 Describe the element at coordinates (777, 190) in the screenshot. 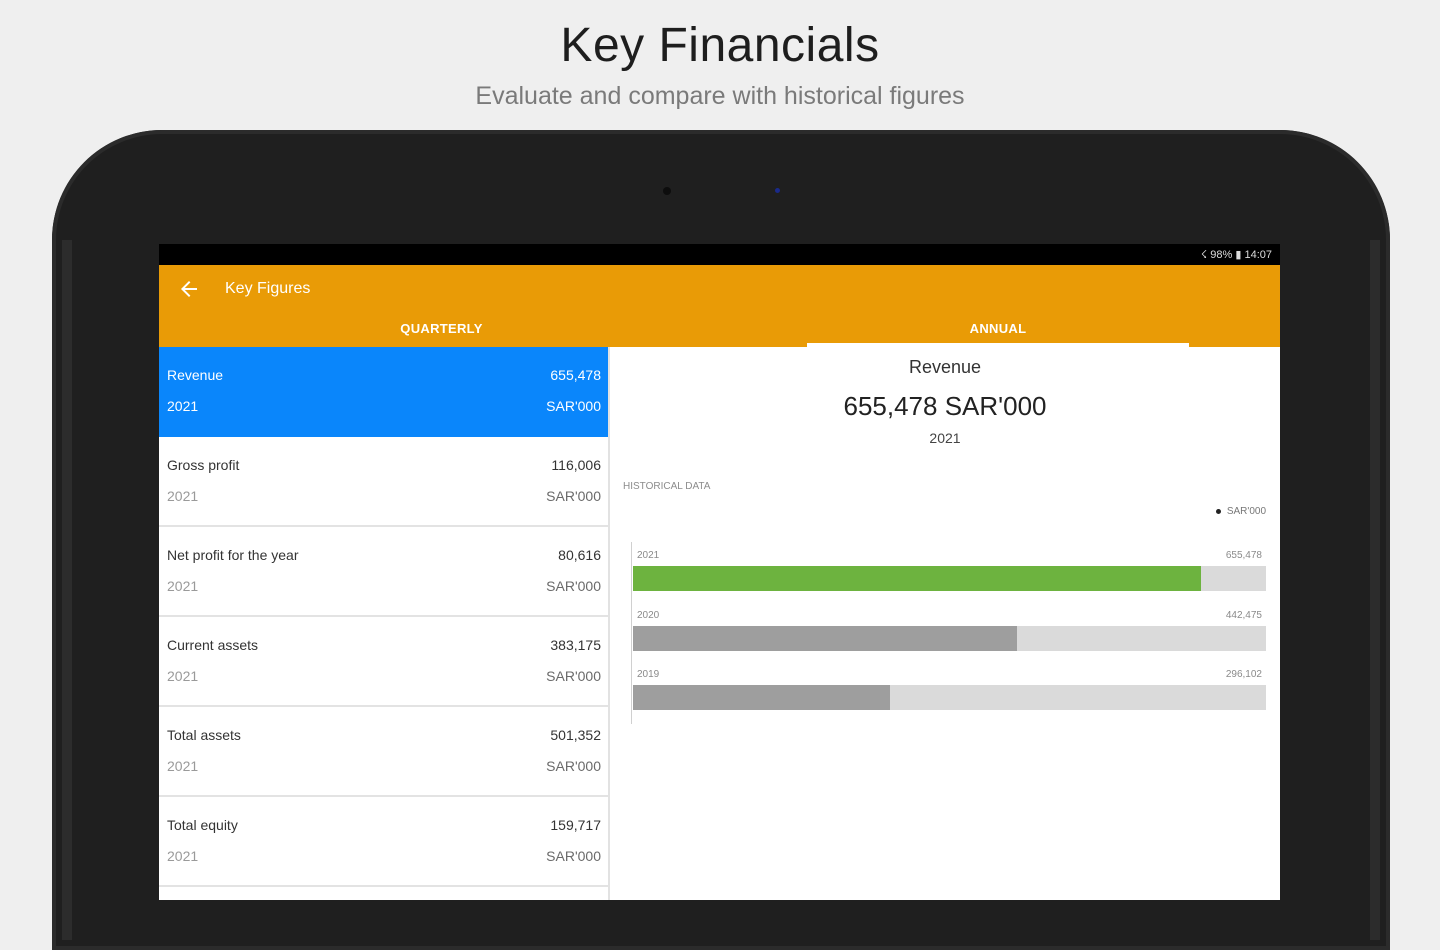

I see `tablet-sensor` at that location.